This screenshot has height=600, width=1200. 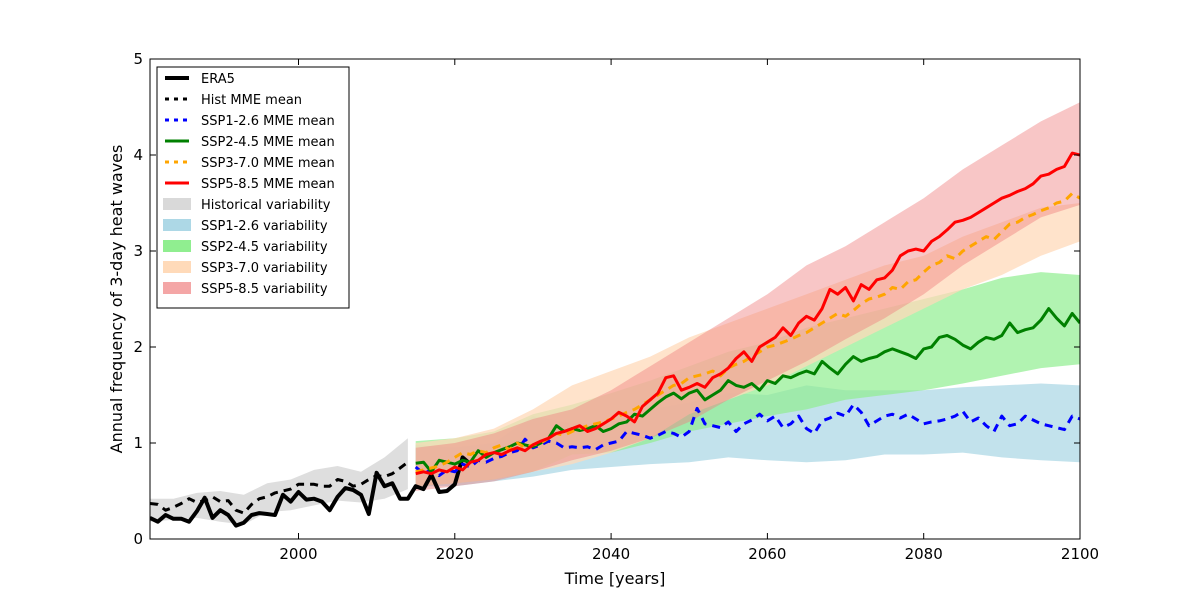 What do you see at coordinates (455, 554) in the screenshot?
I see `x-tick-label: 2020` at bounding box center [455, 554].